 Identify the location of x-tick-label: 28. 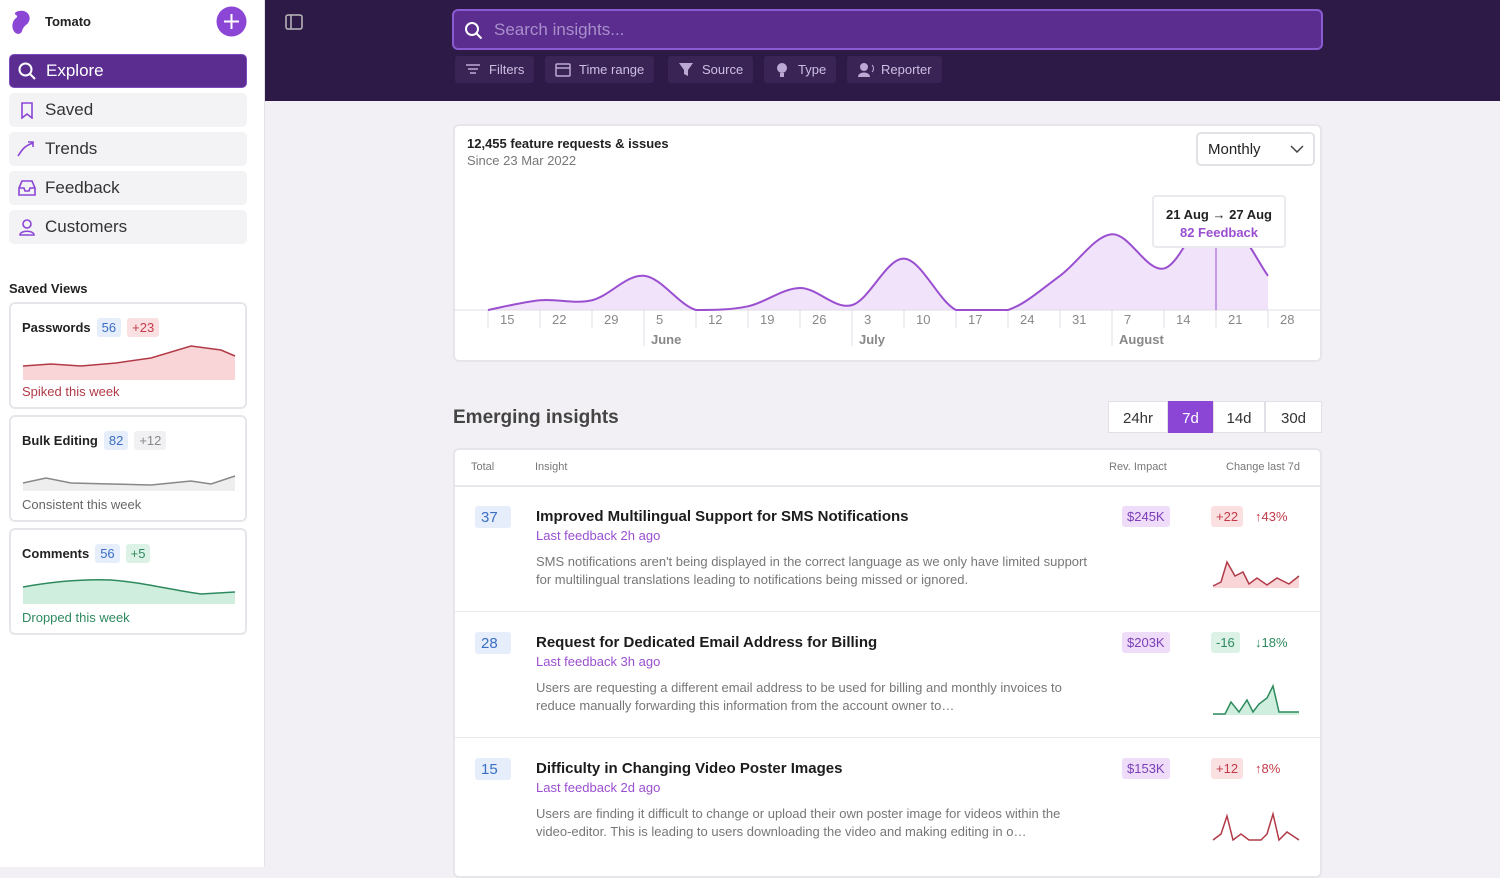
(1287, 319).